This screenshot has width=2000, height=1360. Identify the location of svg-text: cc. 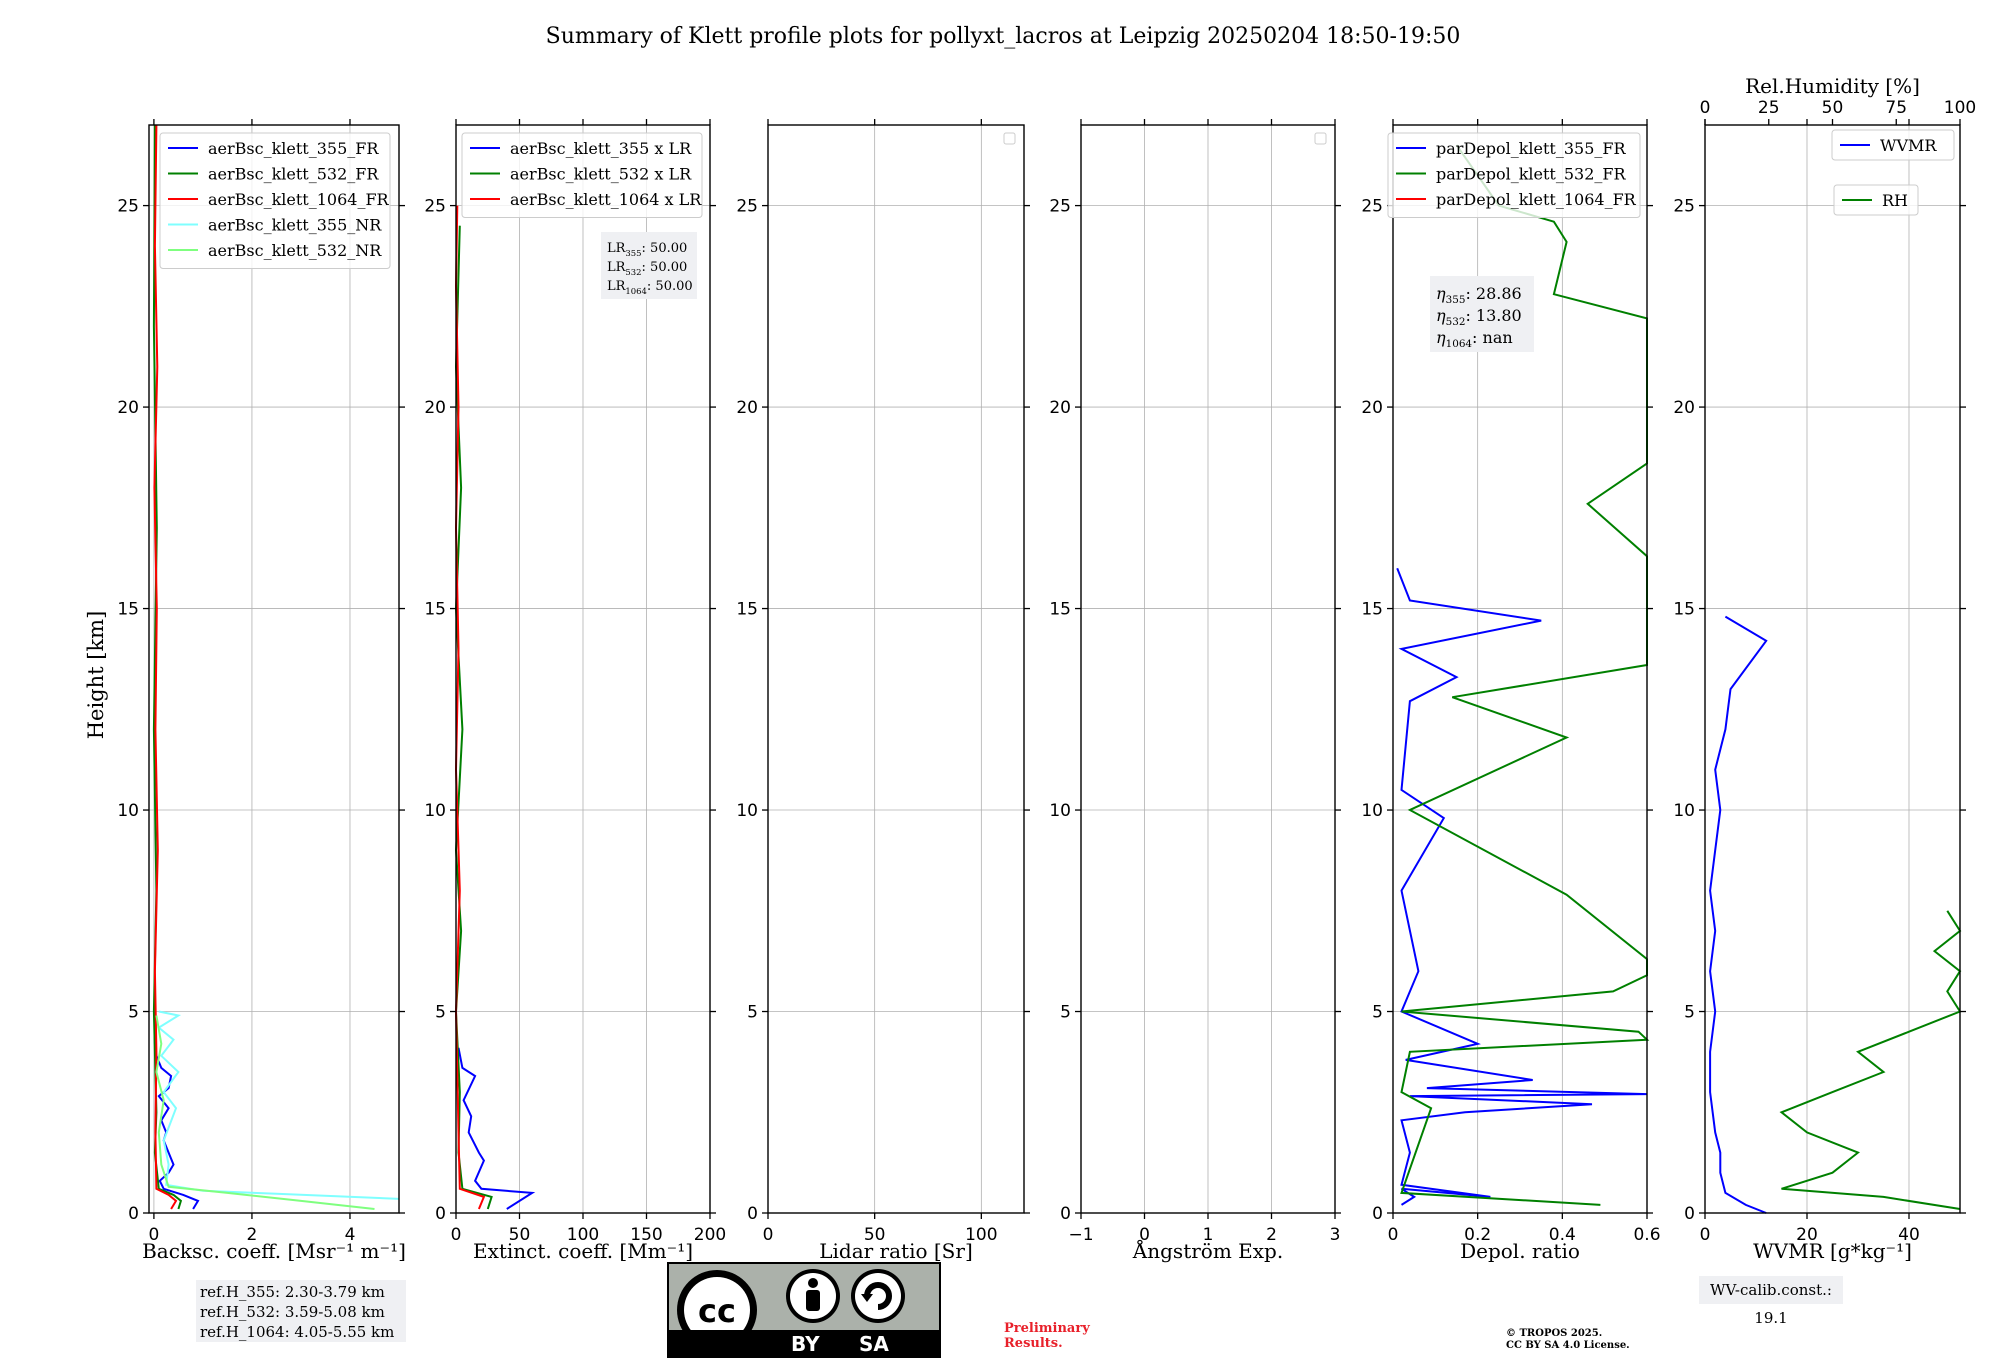
(717, 1311).